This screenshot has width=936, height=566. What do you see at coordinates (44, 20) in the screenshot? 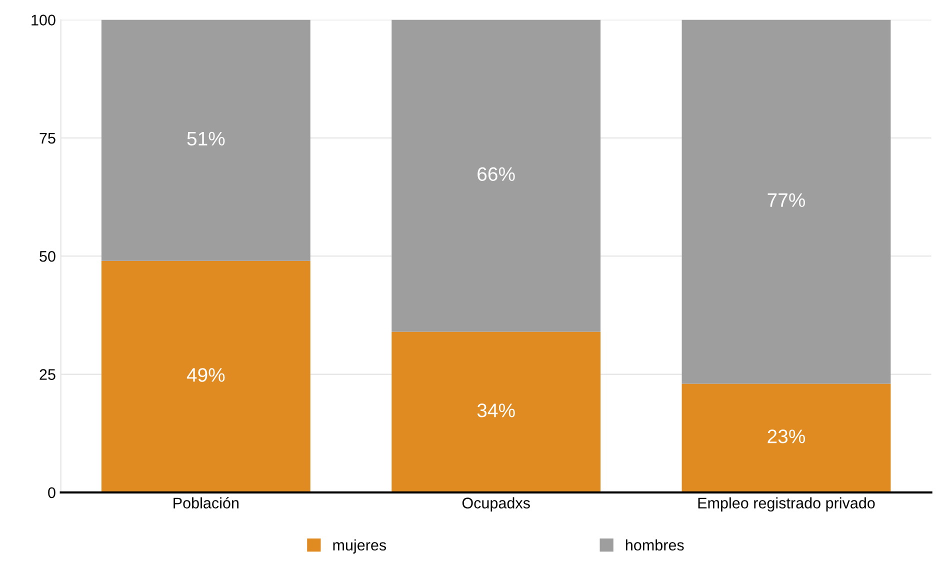
I see `y-tick-label: 100` at bounding box center [44, 20].